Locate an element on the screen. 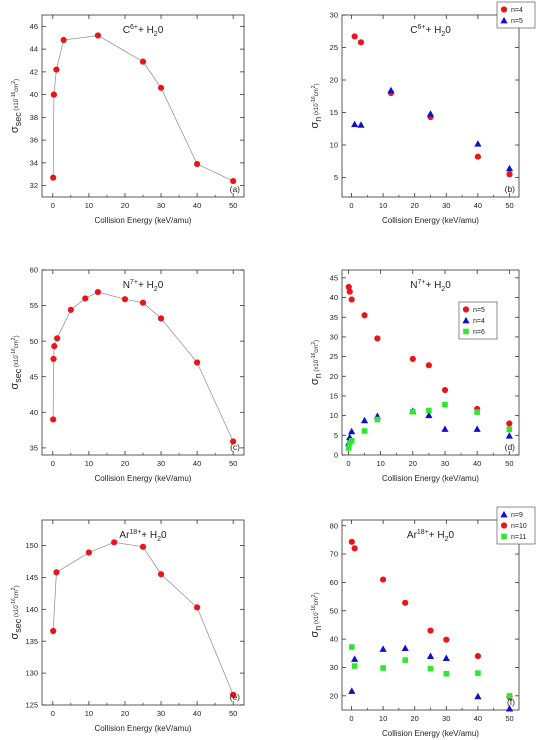  chart-4-x-tick-label: 0 is located at coordinates (348, 463).